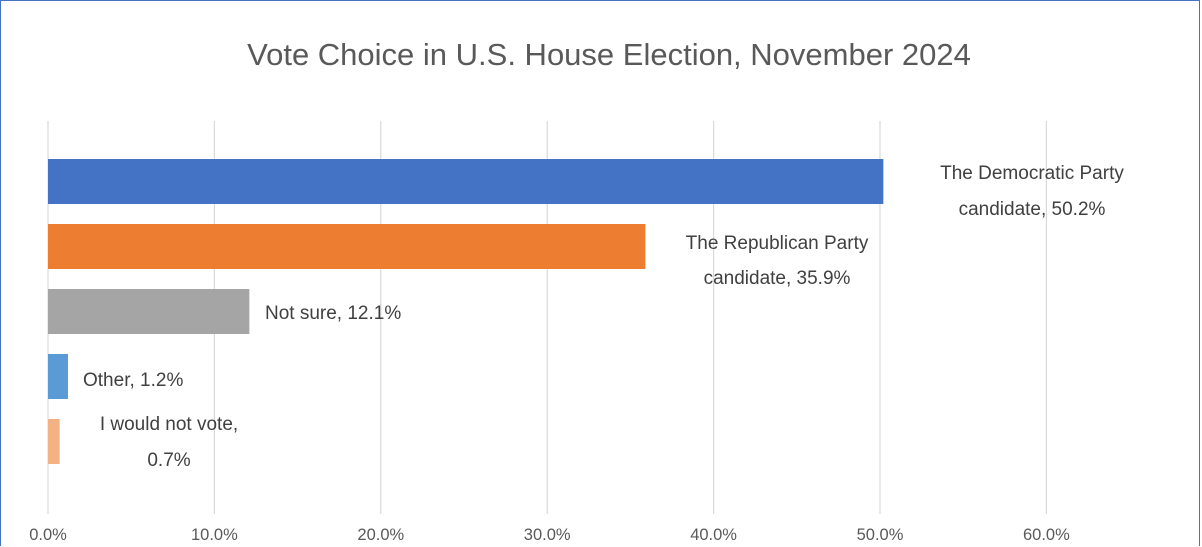  What do you see at coordinates (168, 460) in the screenshot?
I see `bar-data-label: 0.7%` at bounding box center [168, 460].